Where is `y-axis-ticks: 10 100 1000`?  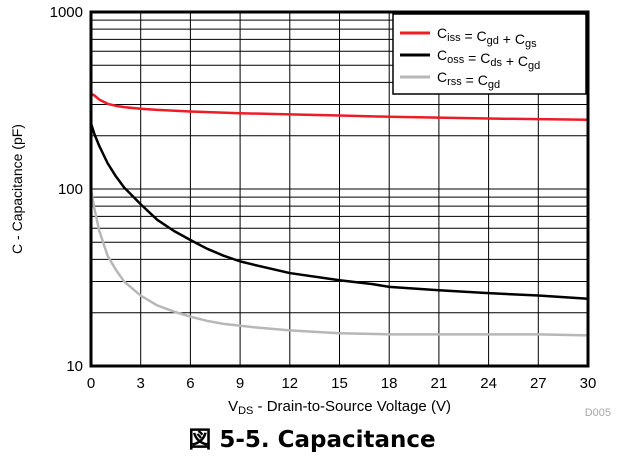
y-axis-ticks: 10 100 1000 is located at coordinates (66, 189).